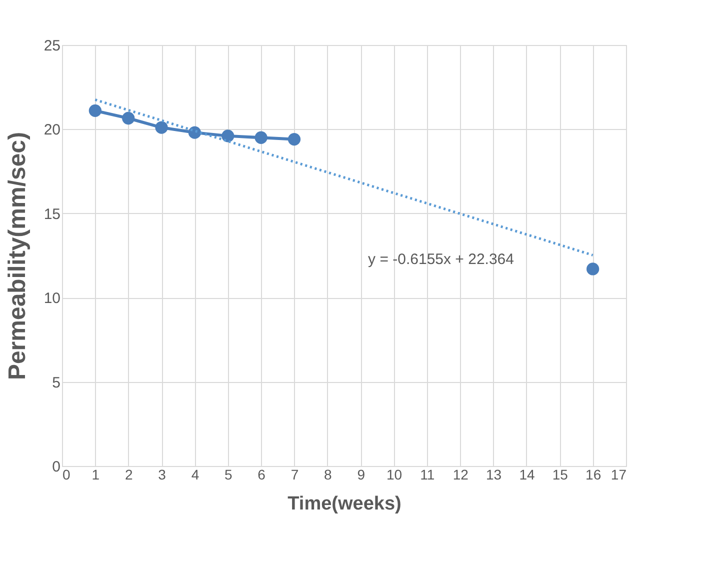 The image size is (725, 583). What do you see at coordinates (162, 474) in the screenshot?
I see `x-tick-label: 3` at bounding box center [162, 474].